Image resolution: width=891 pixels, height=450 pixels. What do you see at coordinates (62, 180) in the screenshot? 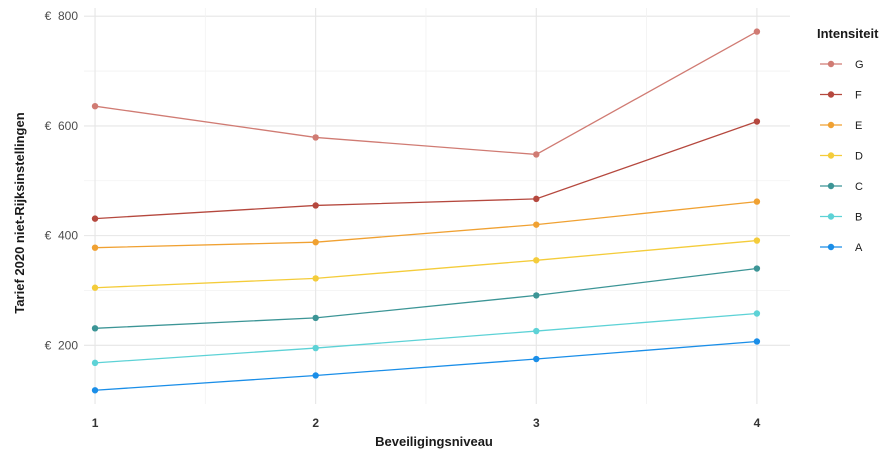
I see `y-axis-tick-labels: € 200 € 400 € 600 € 800` at bounding box center [62, 180].